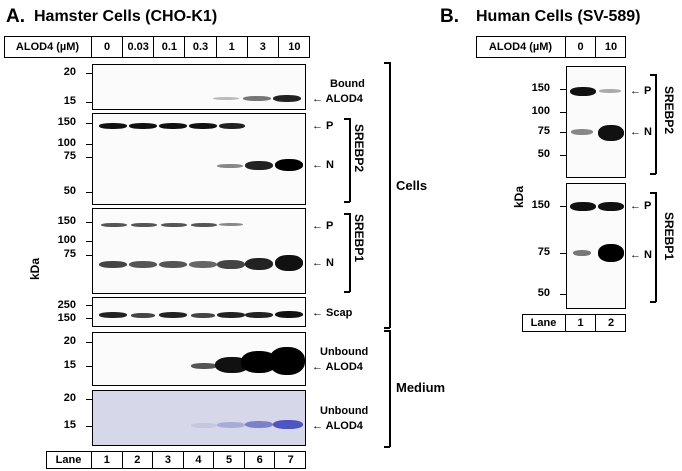 The height and width of the screenshot is (471, 682). What do you see at coordinates (581, 323) in the screenshot?
I see `panel-b-lane-1: 1` at bounding box center [581, 323].